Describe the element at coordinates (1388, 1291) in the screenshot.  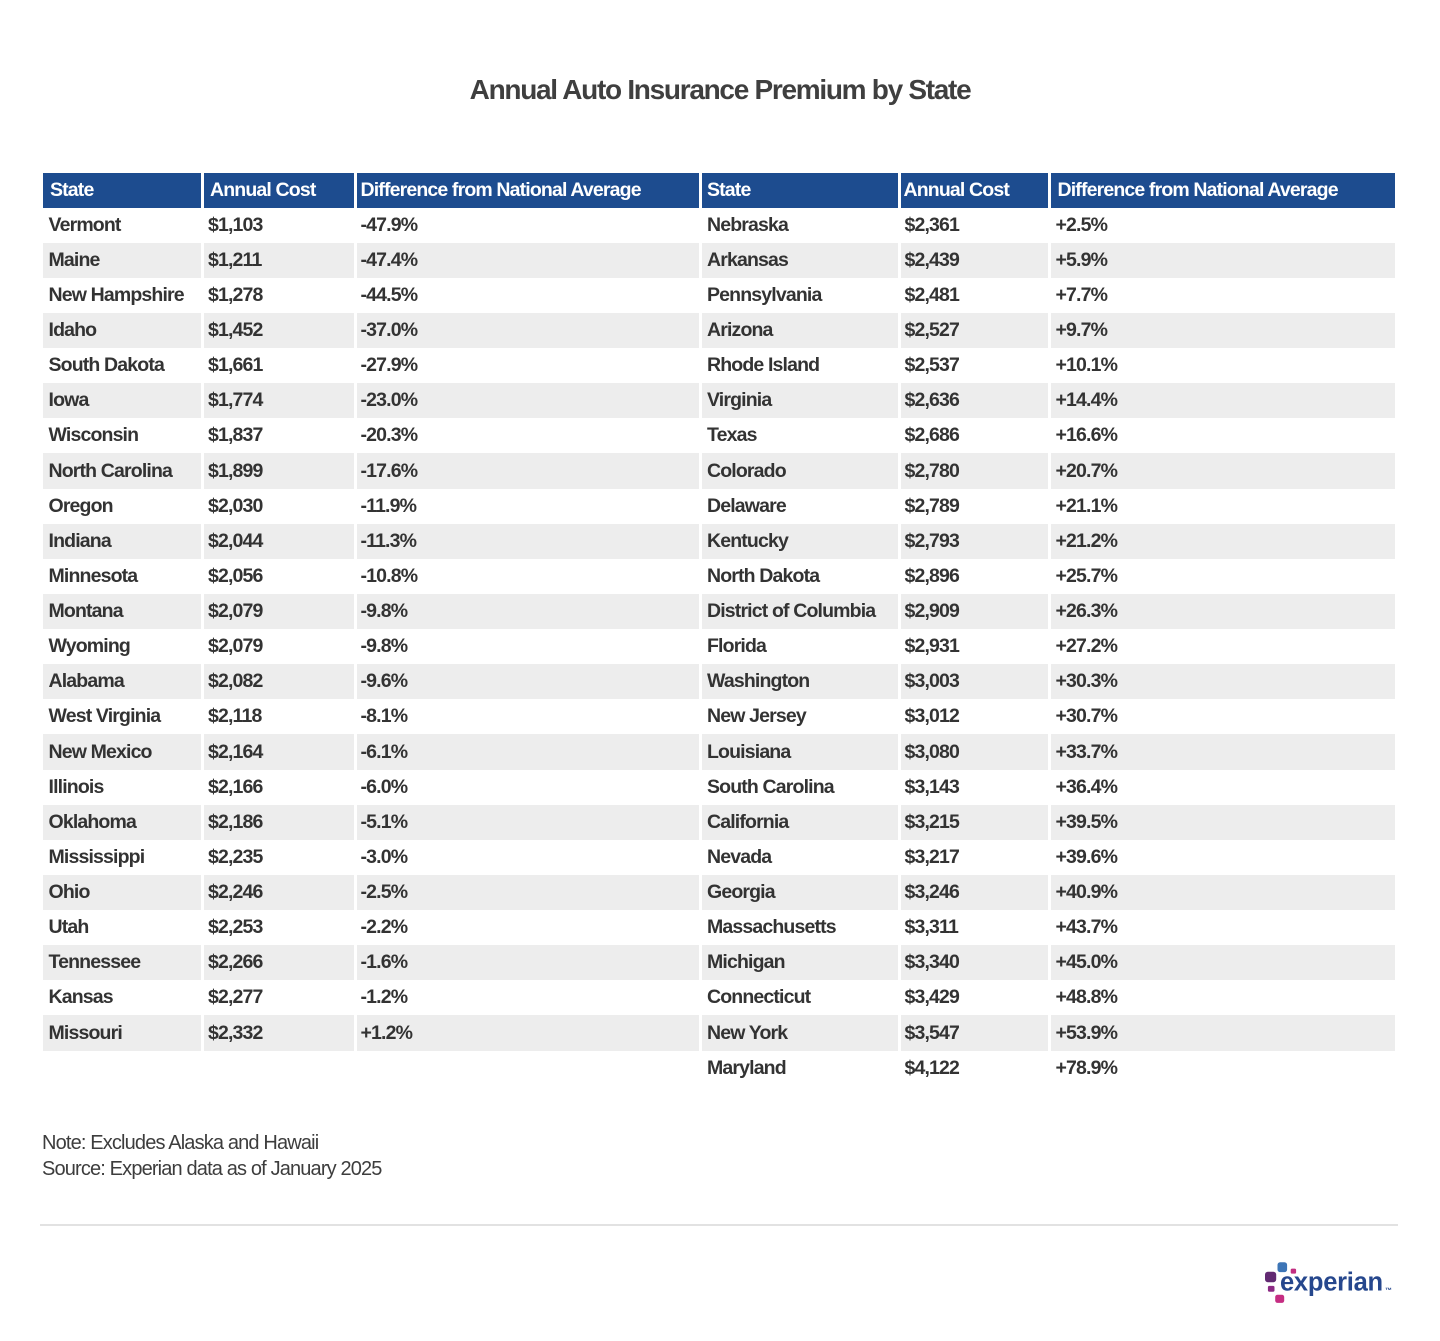
I see `svg-text: ™` at that location.